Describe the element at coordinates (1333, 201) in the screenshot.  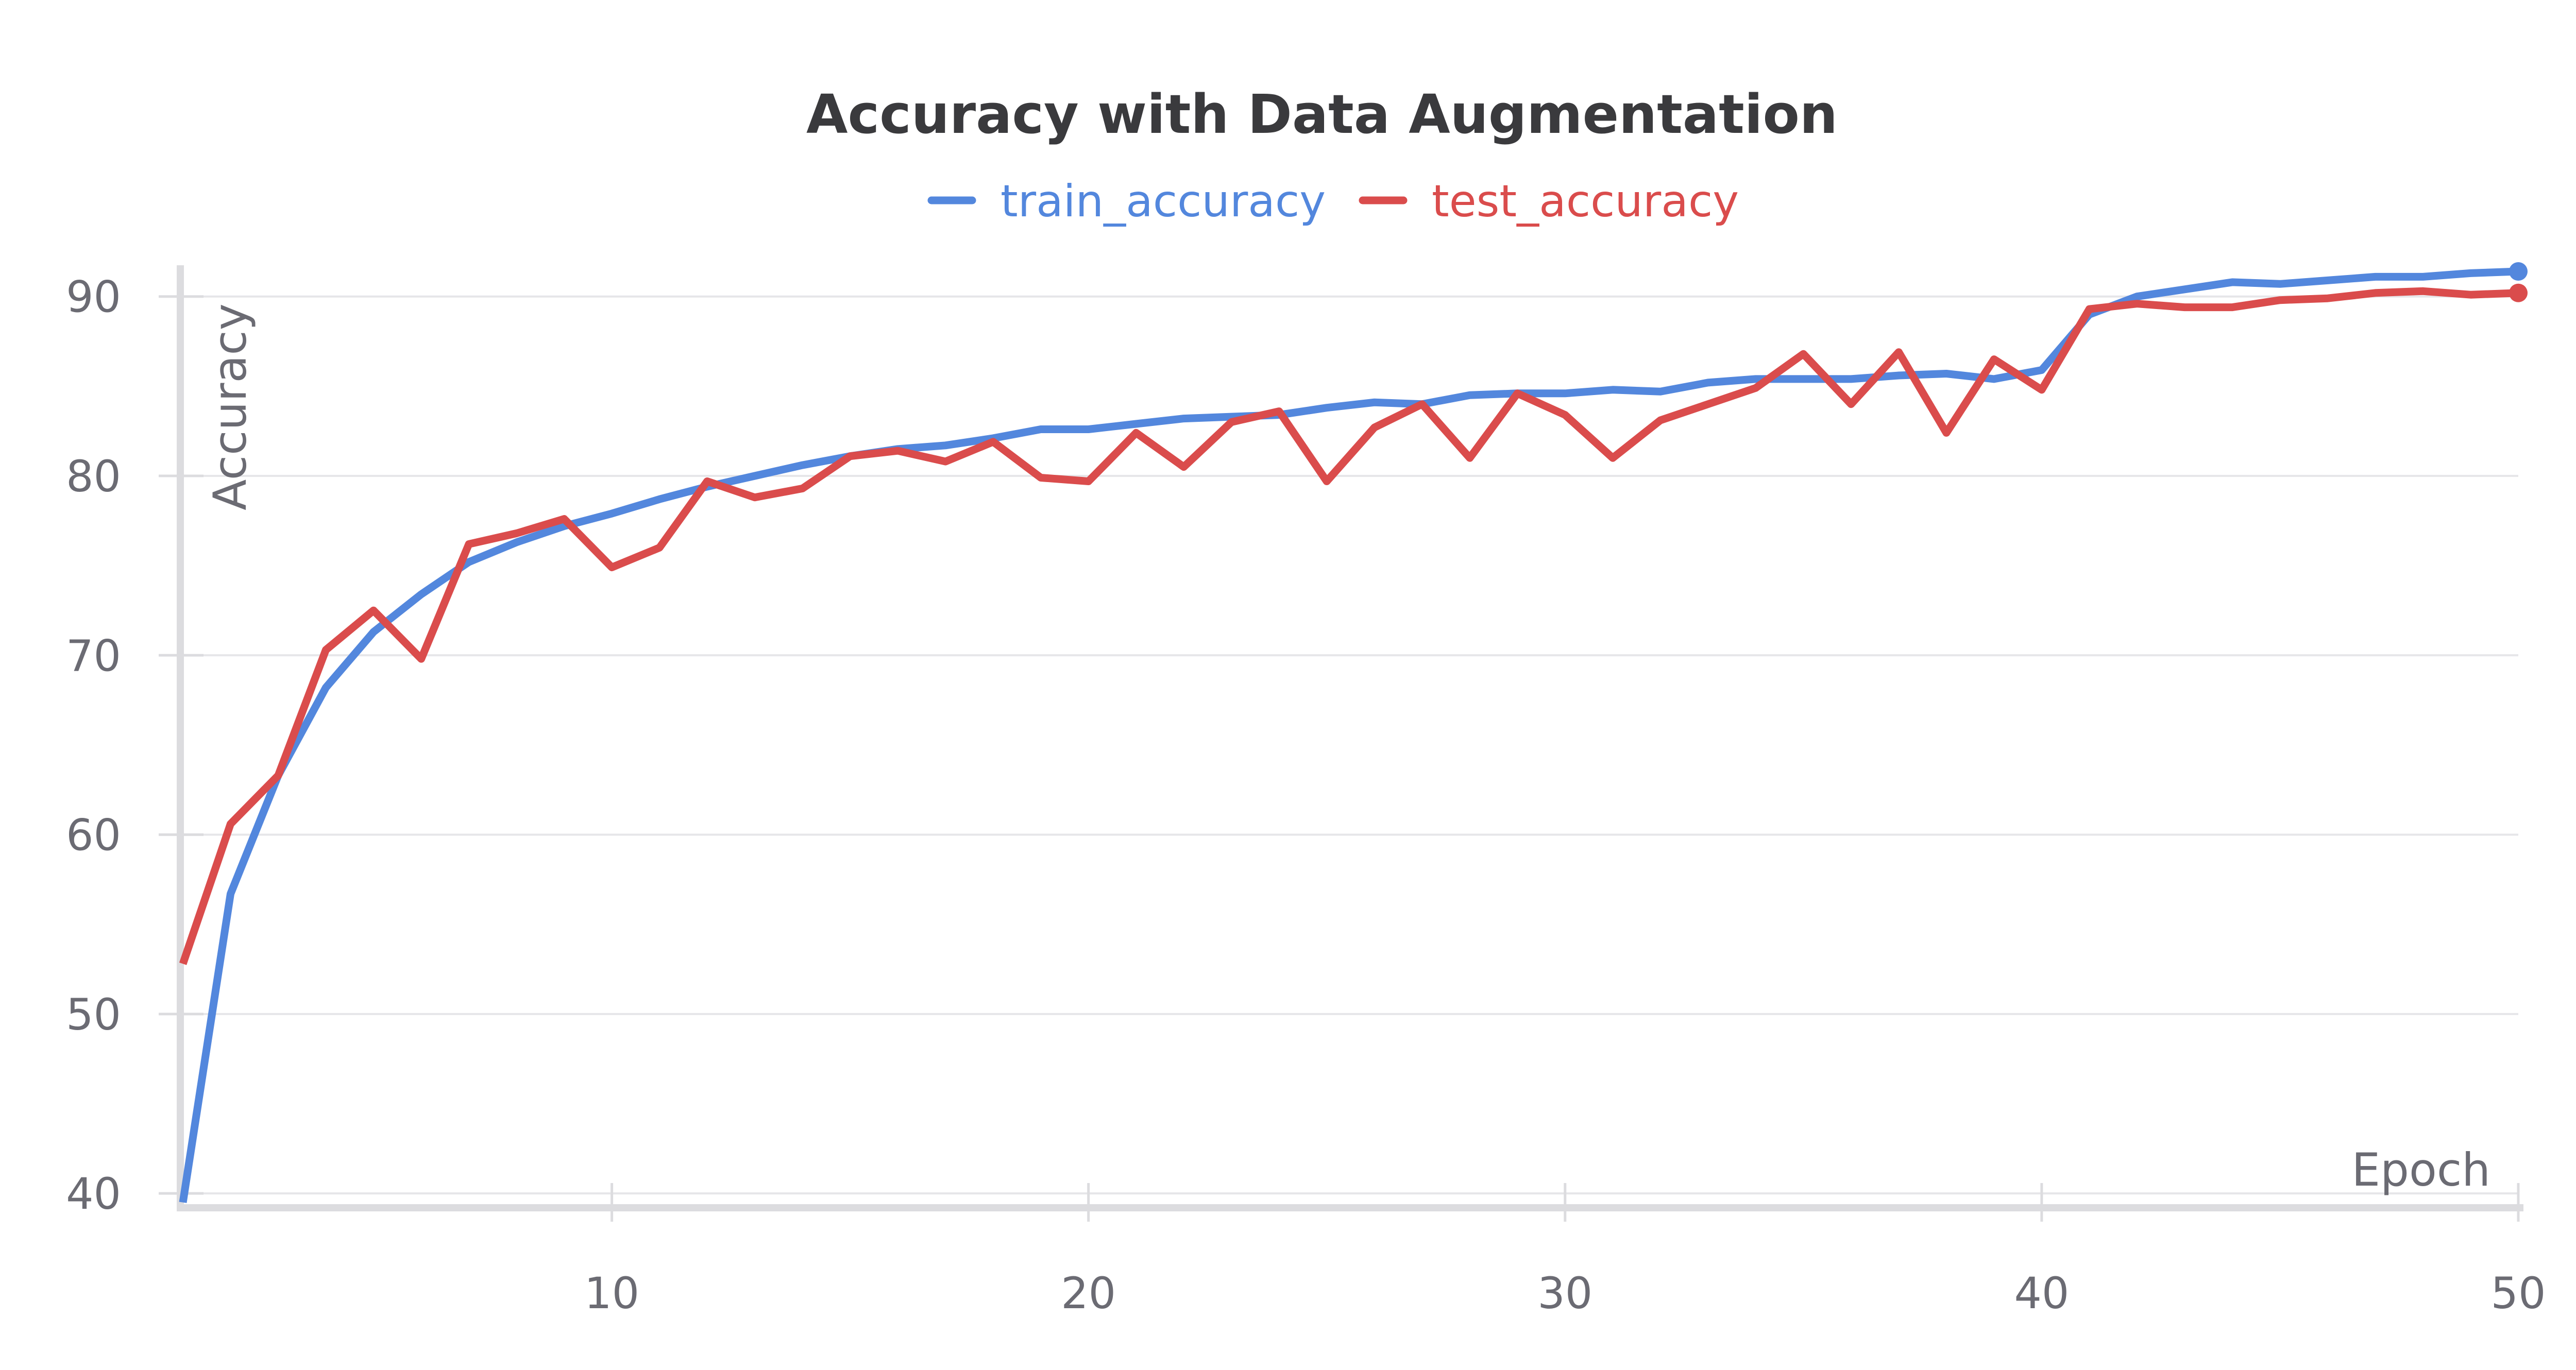
I see `legend: train_accuracy test_accuracy` at that location.